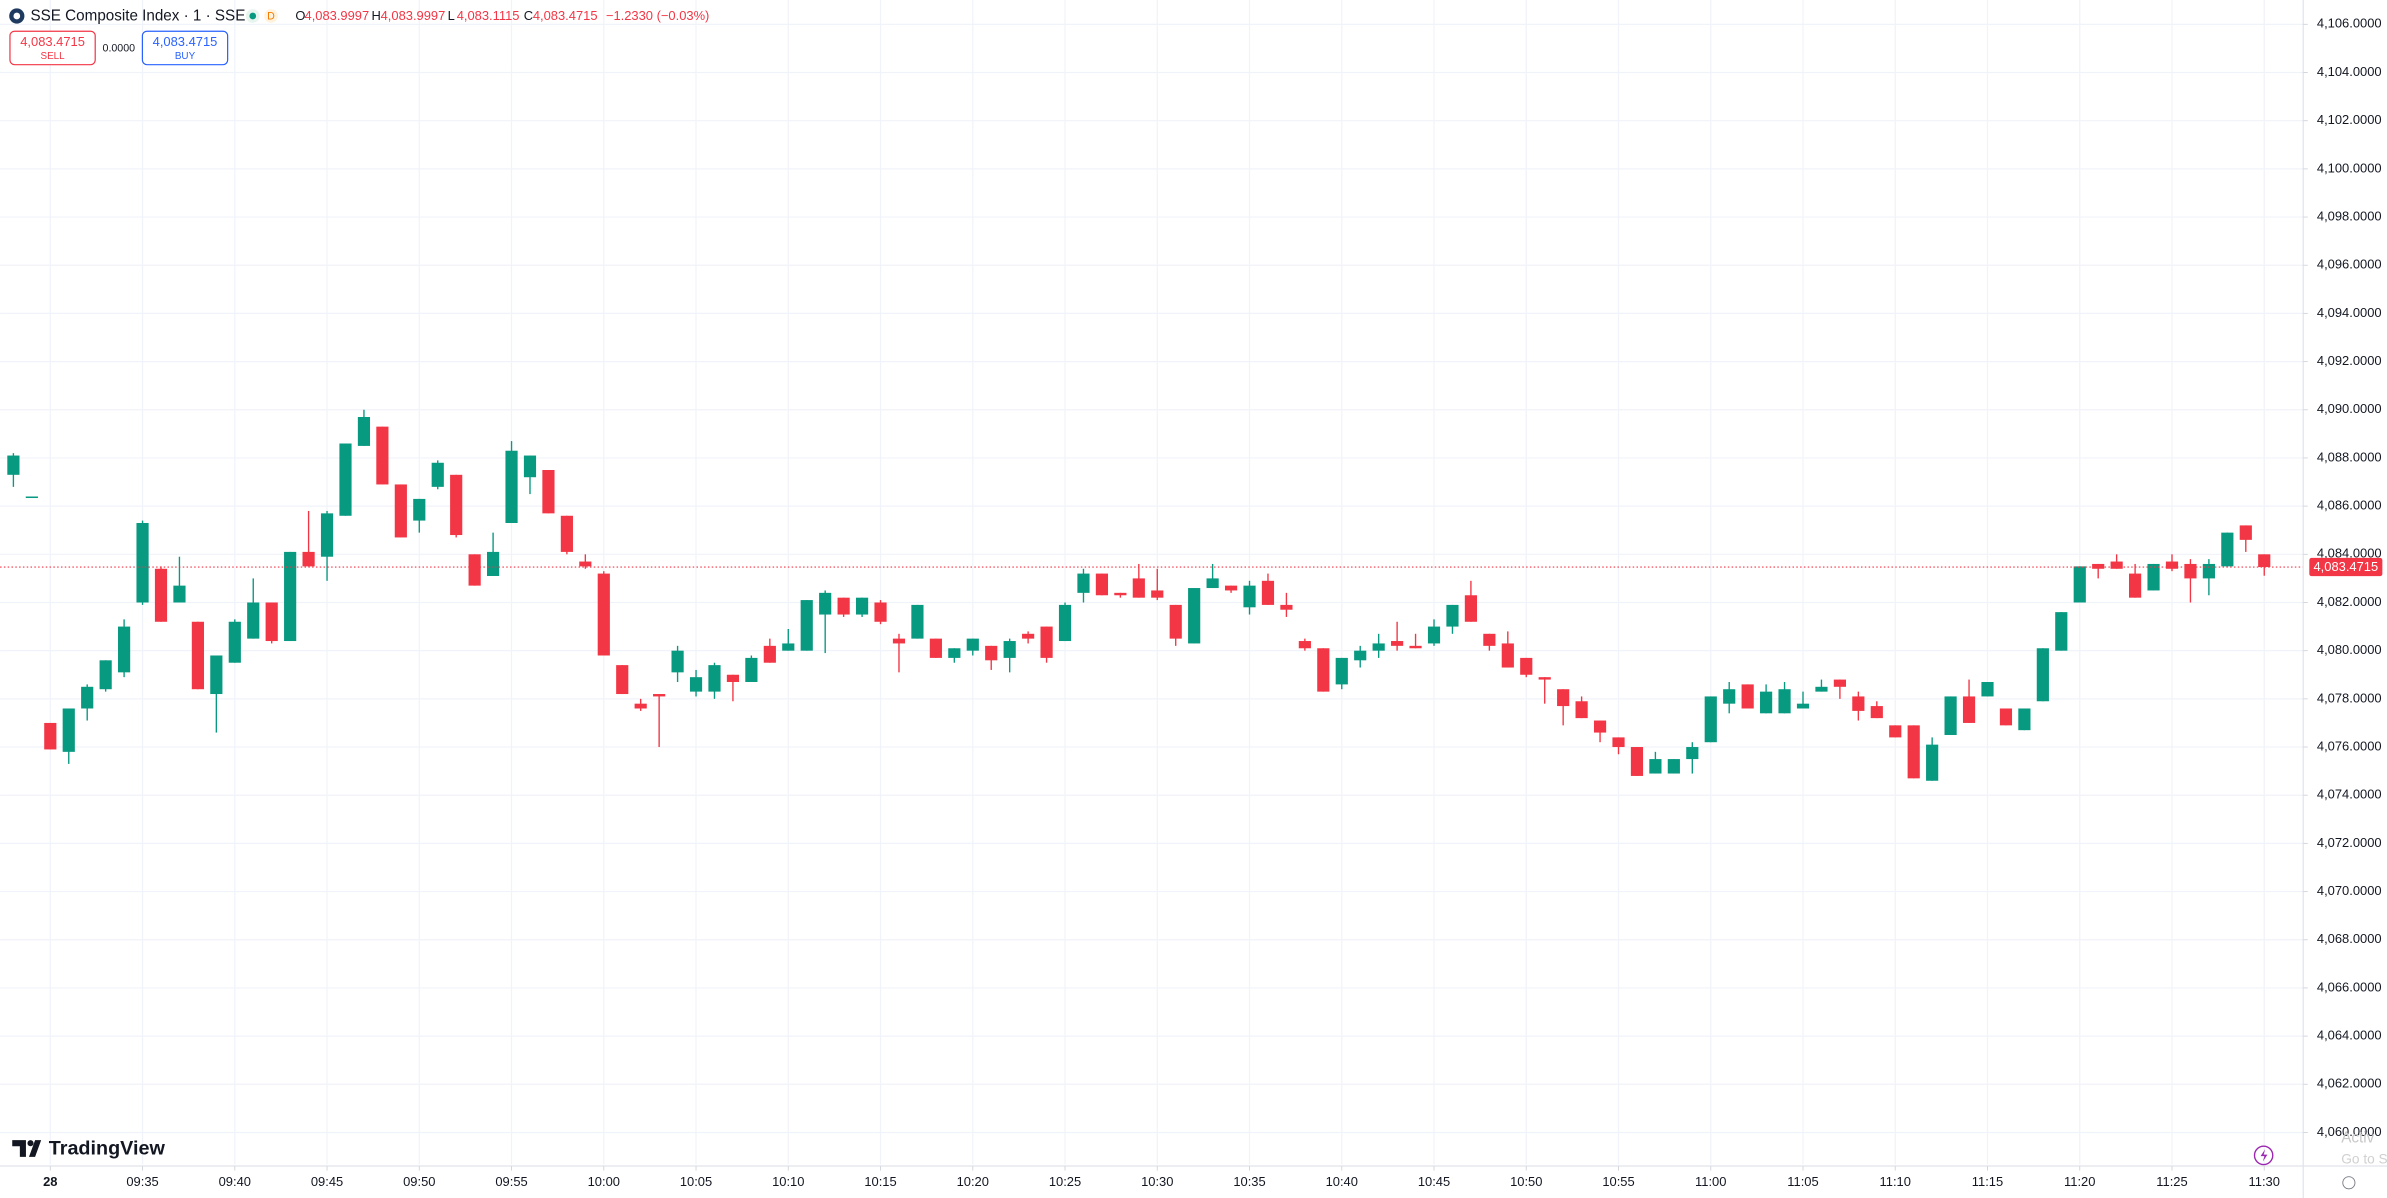 This screenshot has height=1198, width=2387. What do you see at coordinates (142, 1181) in the screenshot?
I see `x-tick-label: 09:35` at bounding box center [142, 1181].